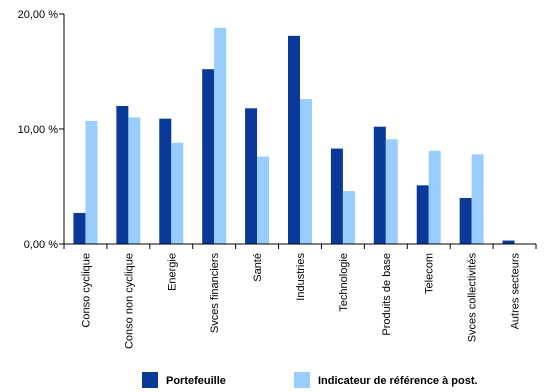 This screenshot has height=392, width=548. Describe the element at coordinates (430, 273) in the screenshot. I see `x-category-label: Telecom` at that location.